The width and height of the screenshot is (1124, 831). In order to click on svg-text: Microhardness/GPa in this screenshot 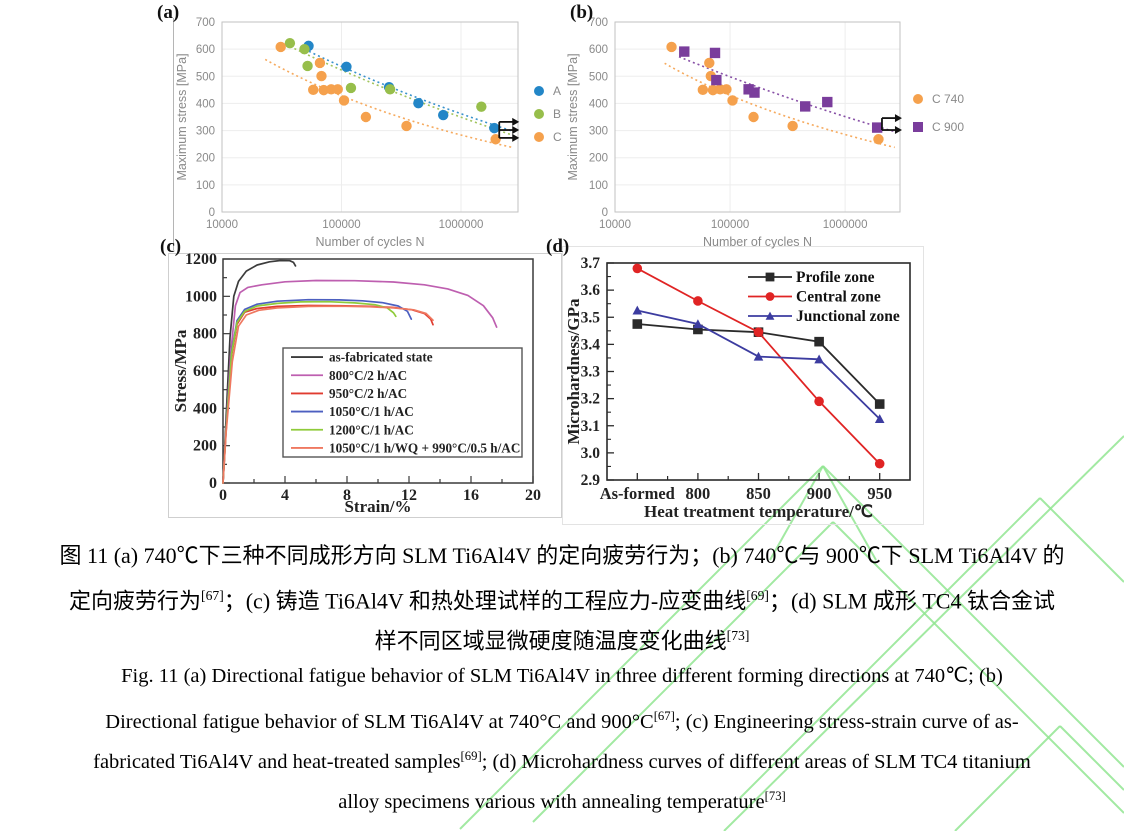, I will do `click(573, 371)`.